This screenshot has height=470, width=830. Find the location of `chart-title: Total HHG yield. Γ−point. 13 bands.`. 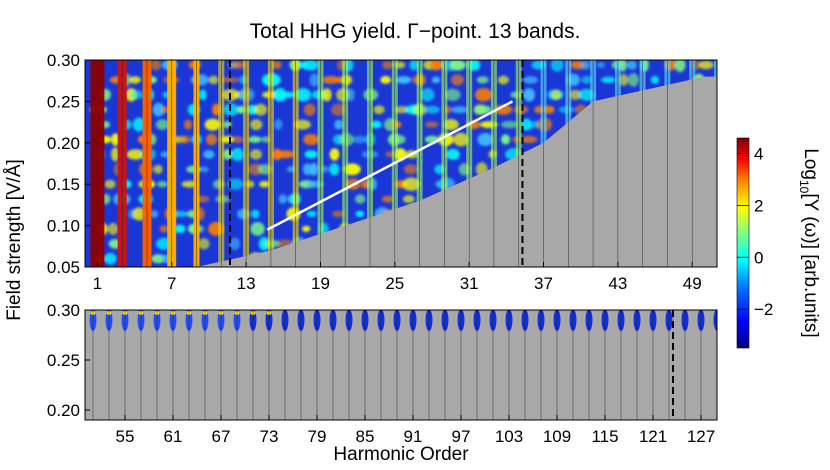

chart-title: Total HHG yield. Γ−point. 13 bands. is located at coordinates (415, 31).